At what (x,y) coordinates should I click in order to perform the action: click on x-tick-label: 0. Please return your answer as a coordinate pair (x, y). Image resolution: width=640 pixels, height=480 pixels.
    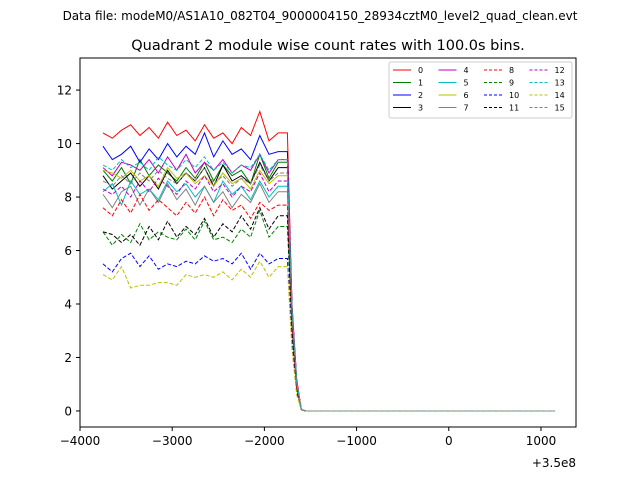
    Looking at the image, I should click on (449, 441).